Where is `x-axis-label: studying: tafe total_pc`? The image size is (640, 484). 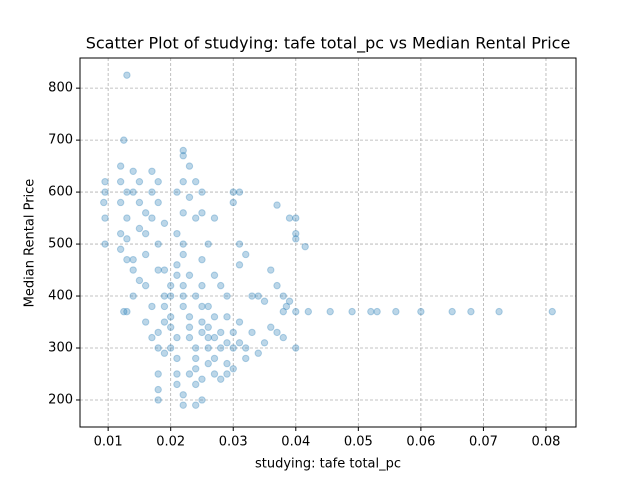 x-axis-label: studying: tafe total_pc is located at coordinates (328, 464).